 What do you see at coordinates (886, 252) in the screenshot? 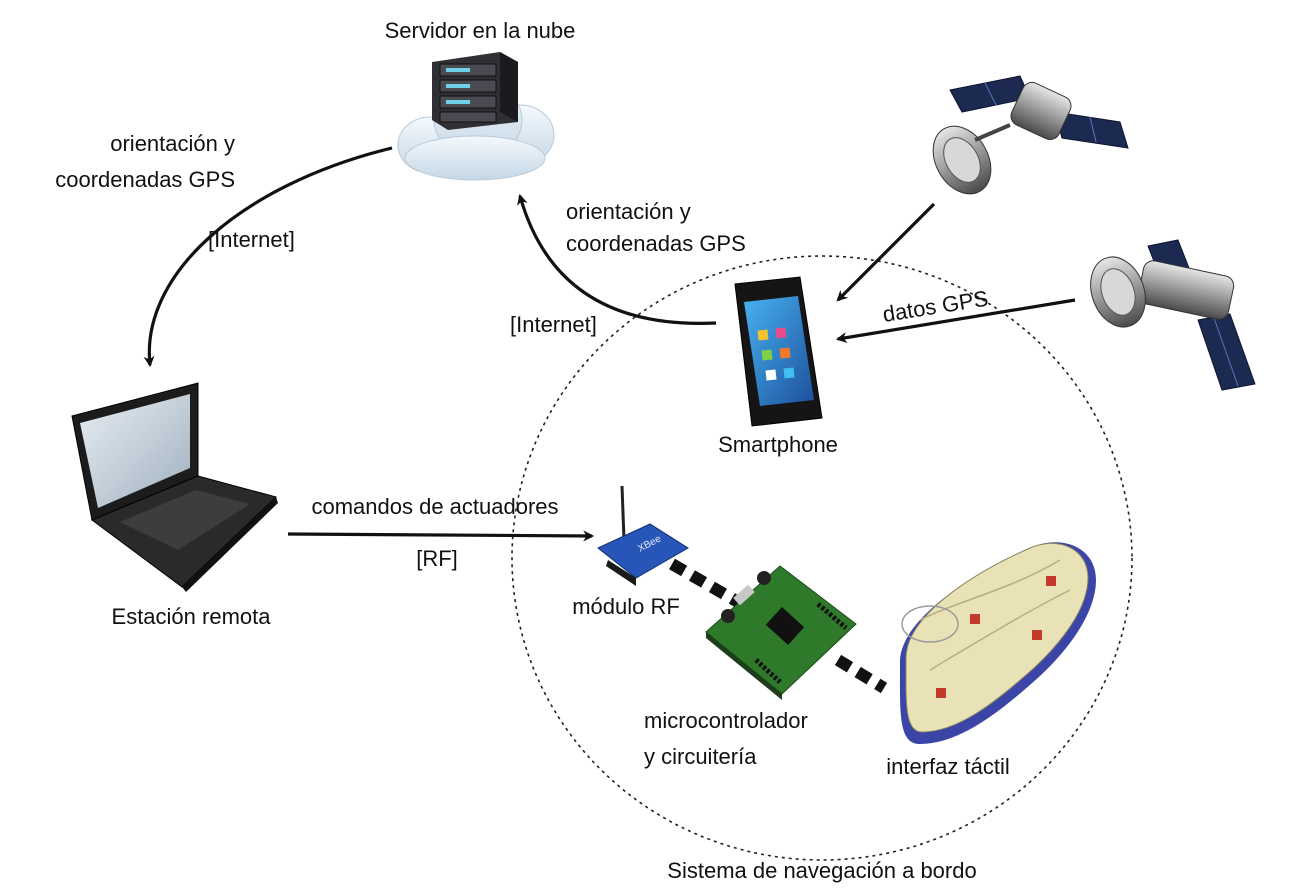
I see `arrow-satellite1-to-phone` at bounding box center [886, 252].